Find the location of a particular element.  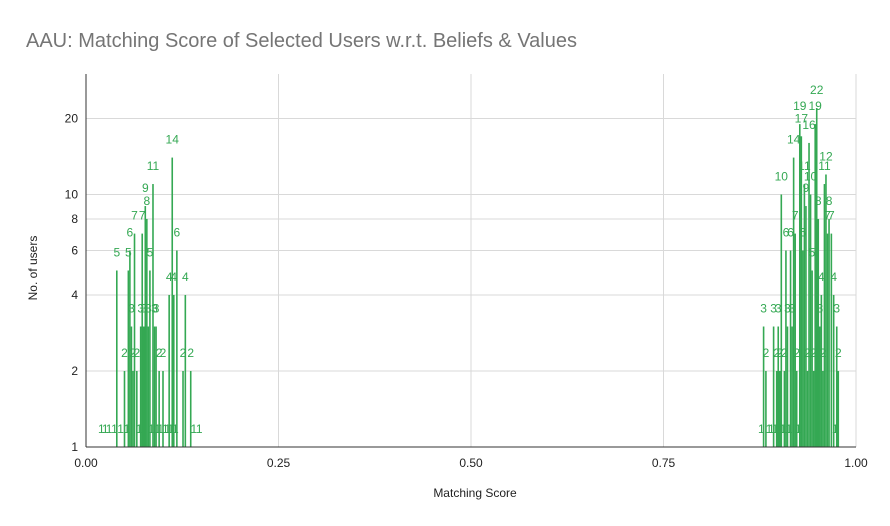

data-label-62: 7 is located at coordinates (795, 216).